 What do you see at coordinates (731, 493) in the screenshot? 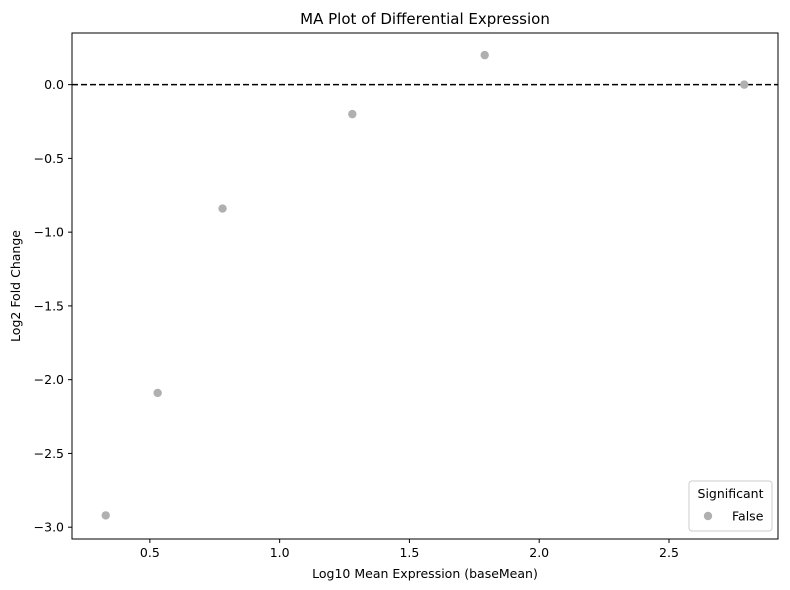
I see `legend-title: Significant` at bounding box center [731, 493].